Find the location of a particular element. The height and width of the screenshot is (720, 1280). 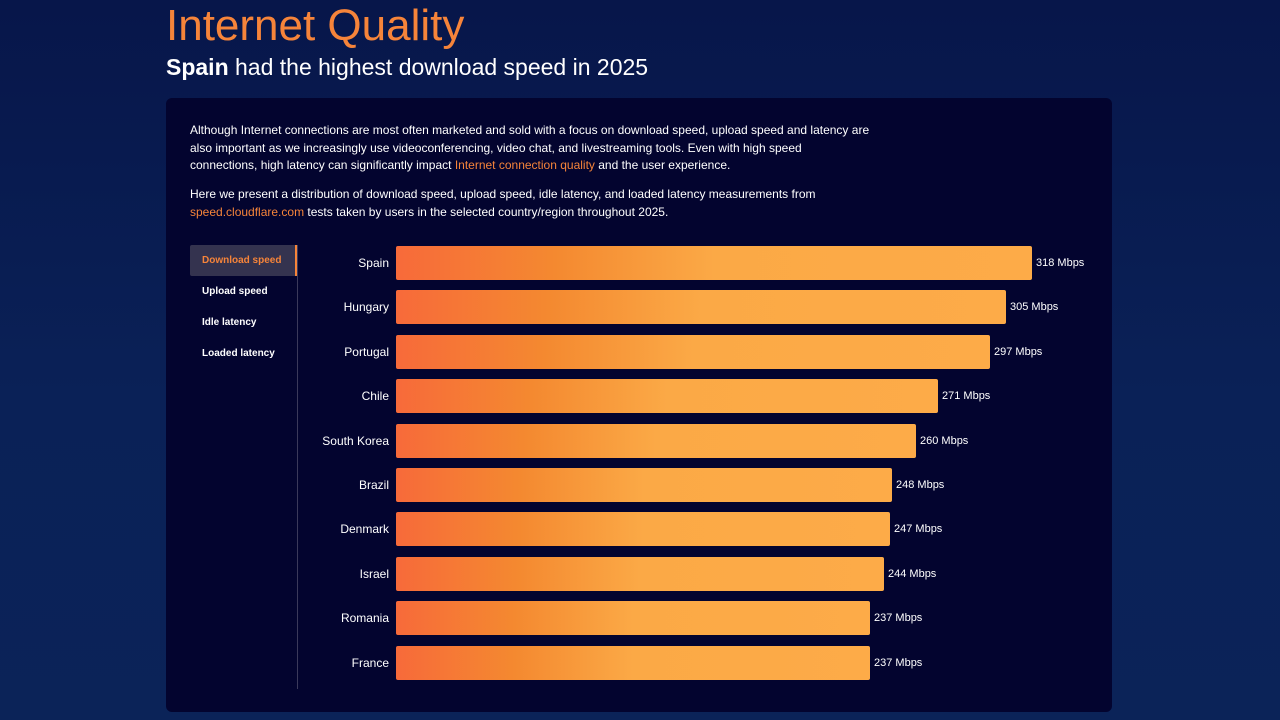

bar-brazil is located at coordinates (644, 485).